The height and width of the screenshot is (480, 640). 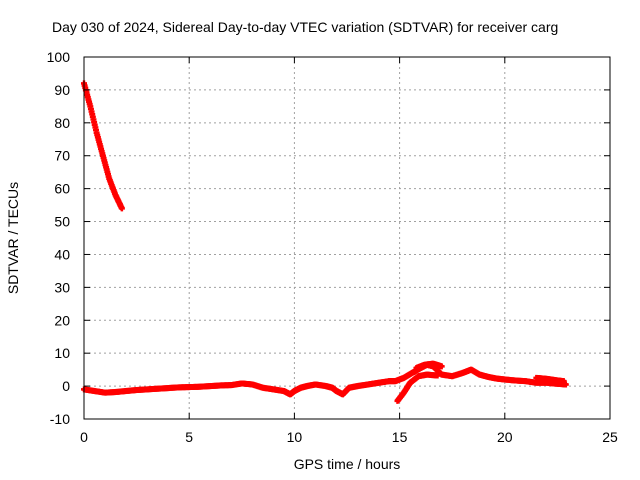 What do you see at coordinates (60, 419) in the screenshot?
I see `y-tick-label: -10` at bounding box center [60, 419].